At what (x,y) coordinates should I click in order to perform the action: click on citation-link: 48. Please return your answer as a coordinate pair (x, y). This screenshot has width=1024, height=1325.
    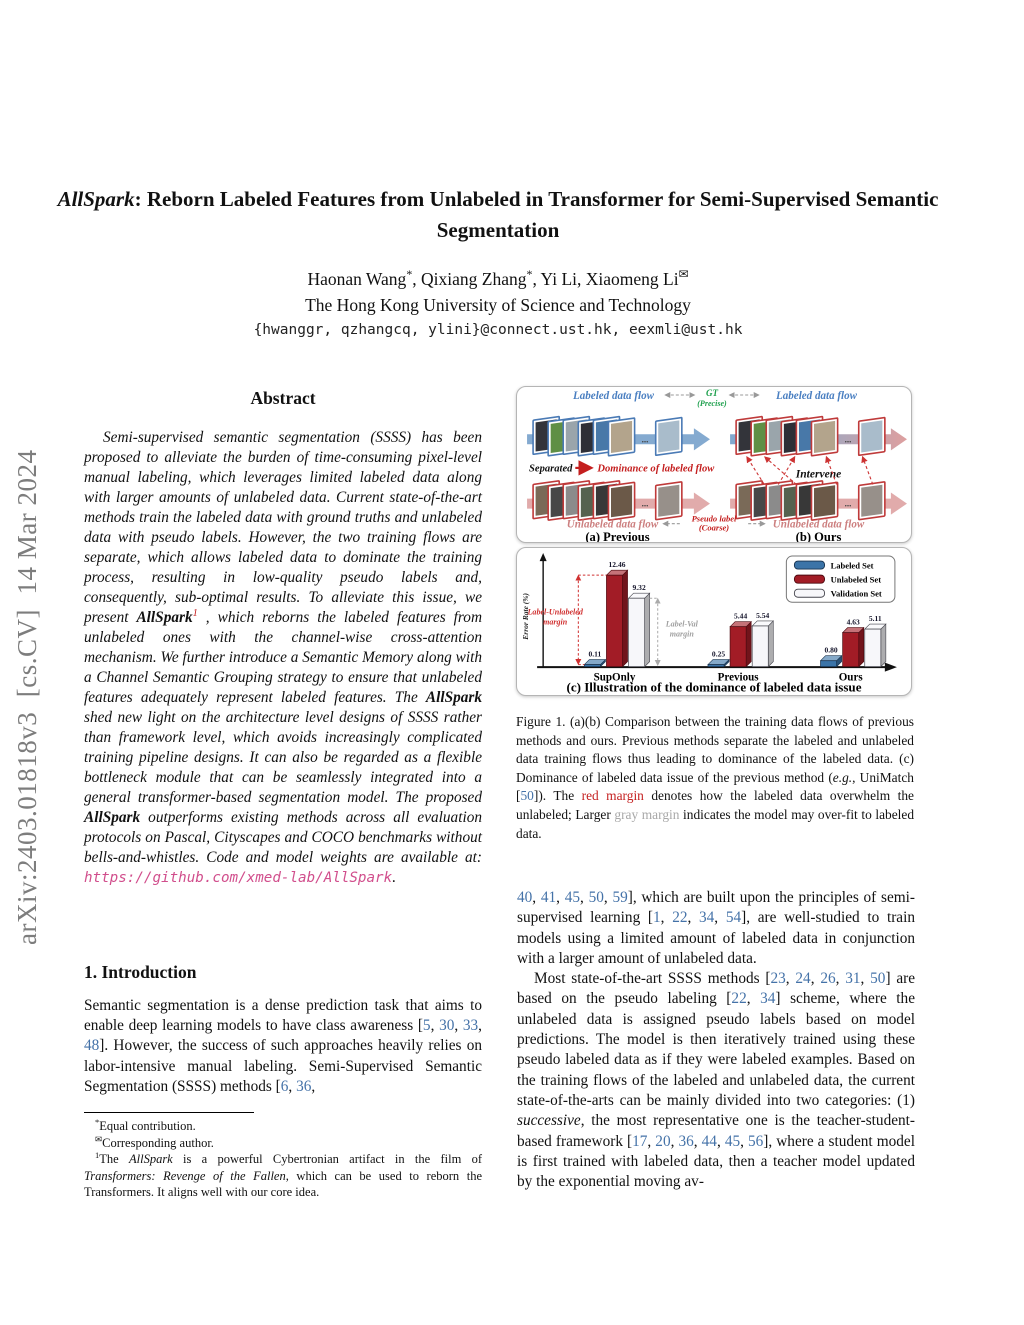
    Looking at the image, I should click on (92, 1046).